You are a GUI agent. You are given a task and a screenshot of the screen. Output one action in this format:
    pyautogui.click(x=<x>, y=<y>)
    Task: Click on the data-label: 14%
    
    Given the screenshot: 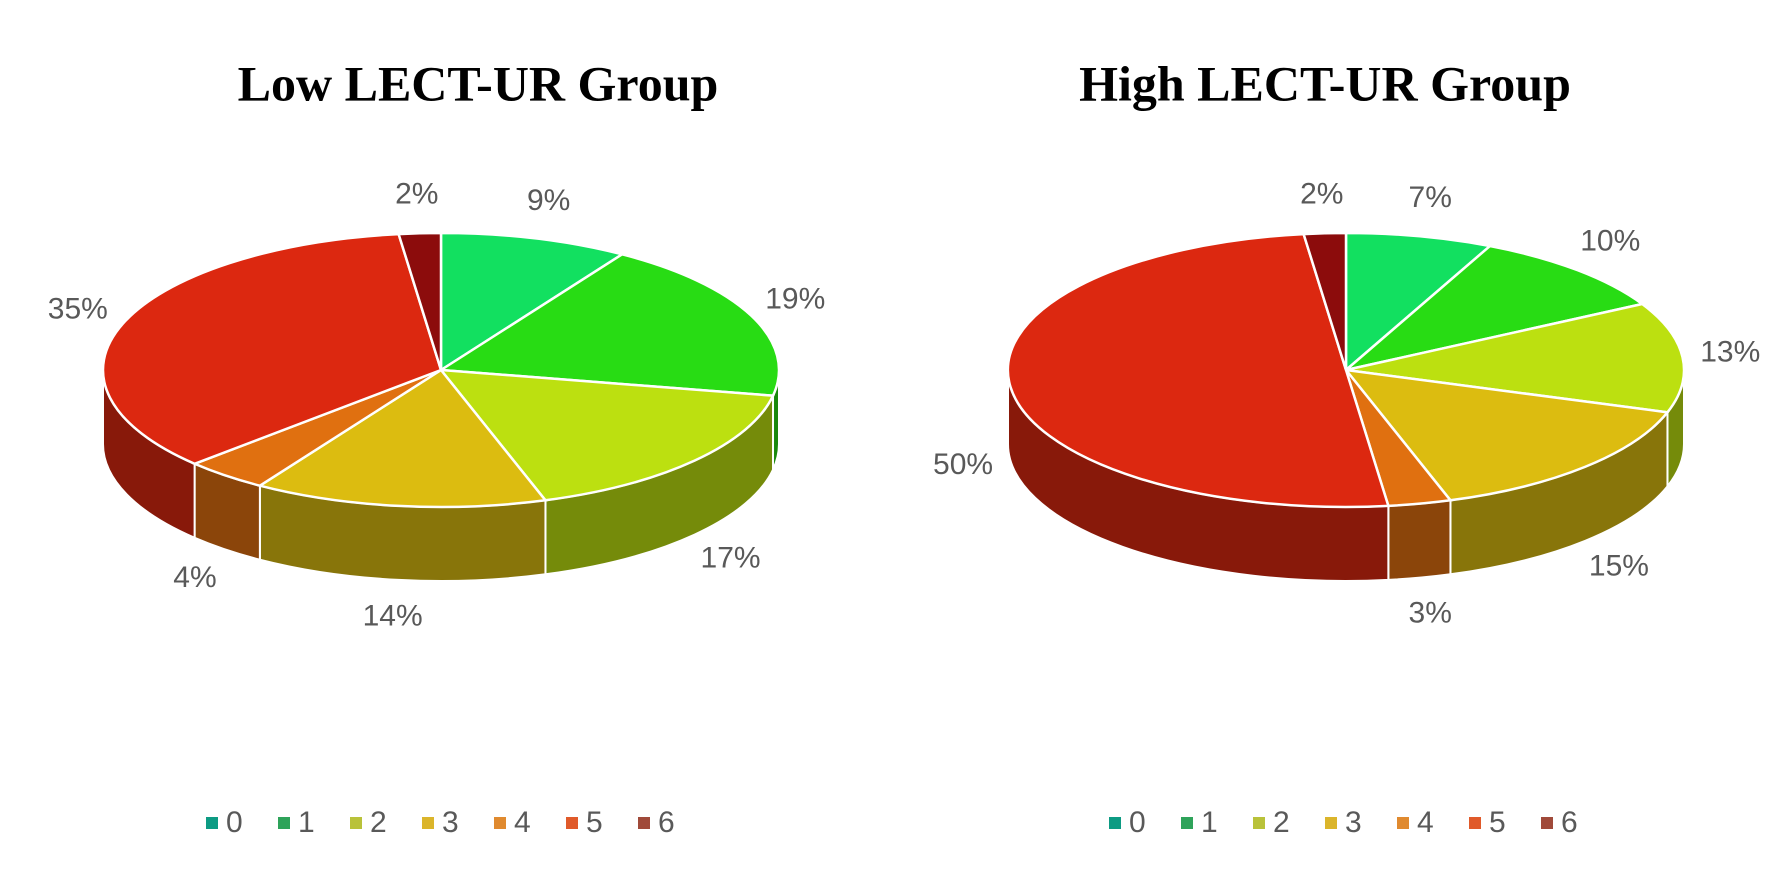 What is the action you would take?
    pyautogui.click(x=393, y=616)
    